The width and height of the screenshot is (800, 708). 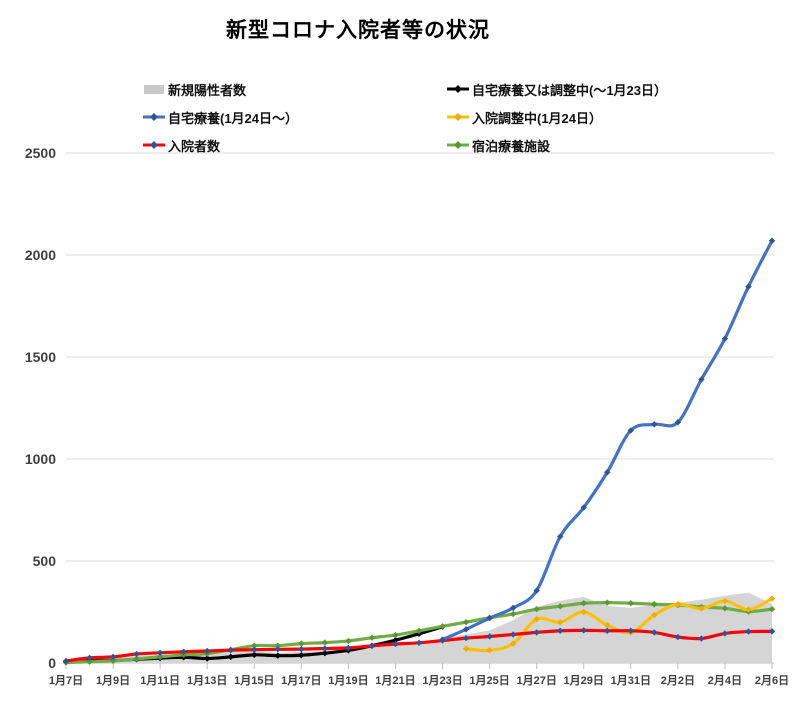 What do you see at coordinates (233, 118) in the screenshot?
I see `legend-label: 自宅療養(1月24日〜）` at bounding box center [233, 118].